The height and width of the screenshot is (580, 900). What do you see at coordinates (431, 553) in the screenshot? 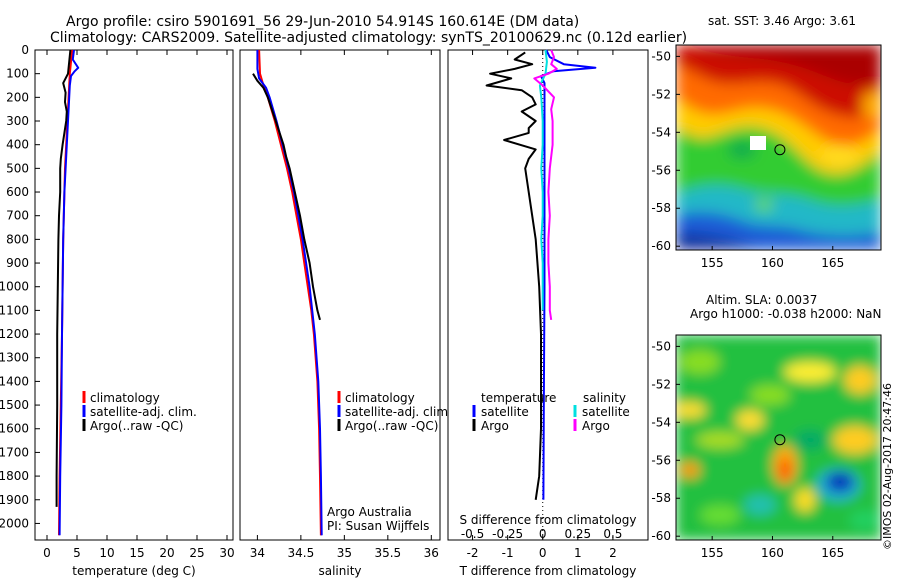
I see `x-tick-label: 36` at bounding box center [431, 553].